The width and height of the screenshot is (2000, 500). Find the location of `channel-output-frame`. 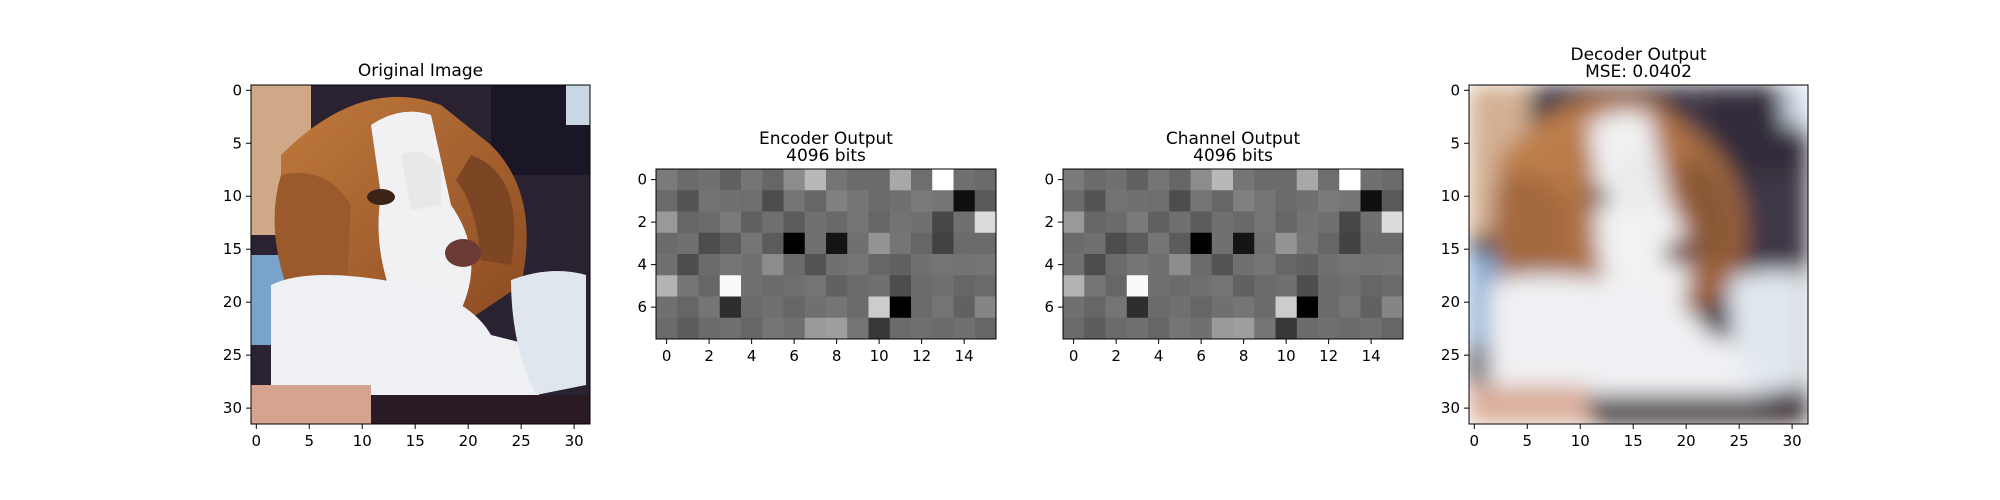

channel-output-frame is located at coordinates (1233, 254).